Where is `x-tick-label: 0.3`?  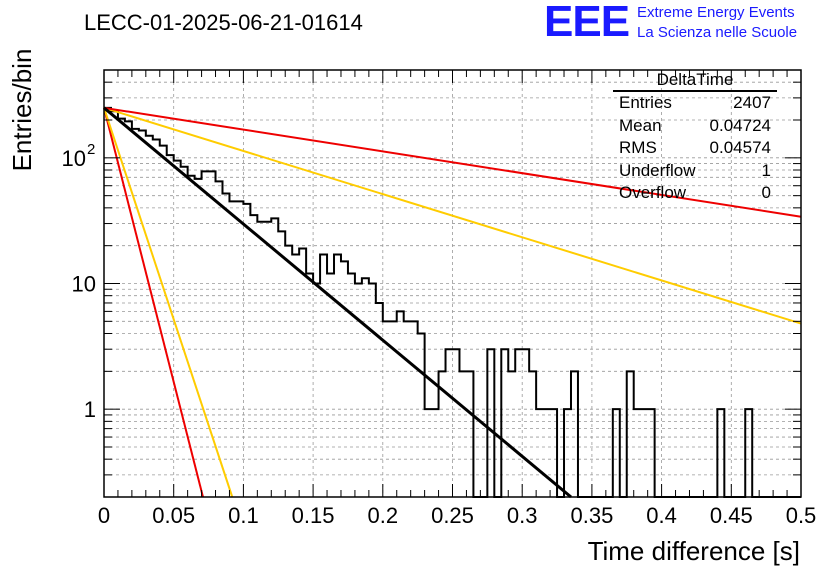
x-tick-label: 0.3 is located at coordinates (522, 515).